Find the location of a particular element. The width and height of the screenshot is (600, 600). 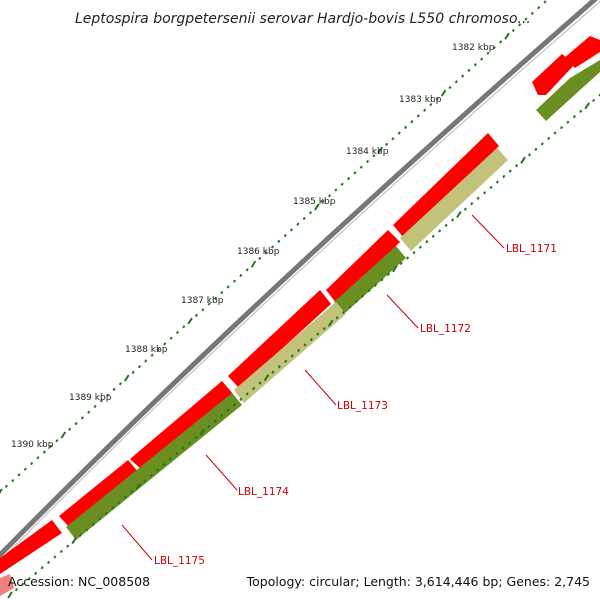

cds-shadow is located at coordinates (7, 585).